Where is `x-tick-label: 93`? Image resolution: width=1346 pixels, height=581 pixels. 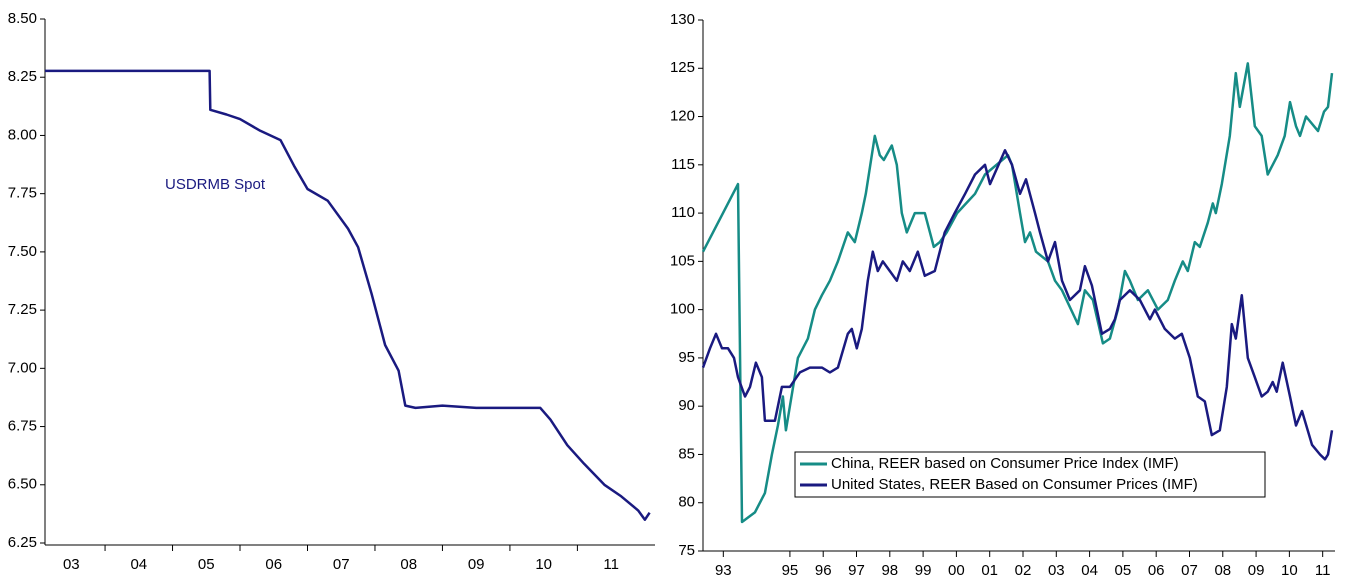
x-tick-label: 93 is located at coordinates (723, 570).